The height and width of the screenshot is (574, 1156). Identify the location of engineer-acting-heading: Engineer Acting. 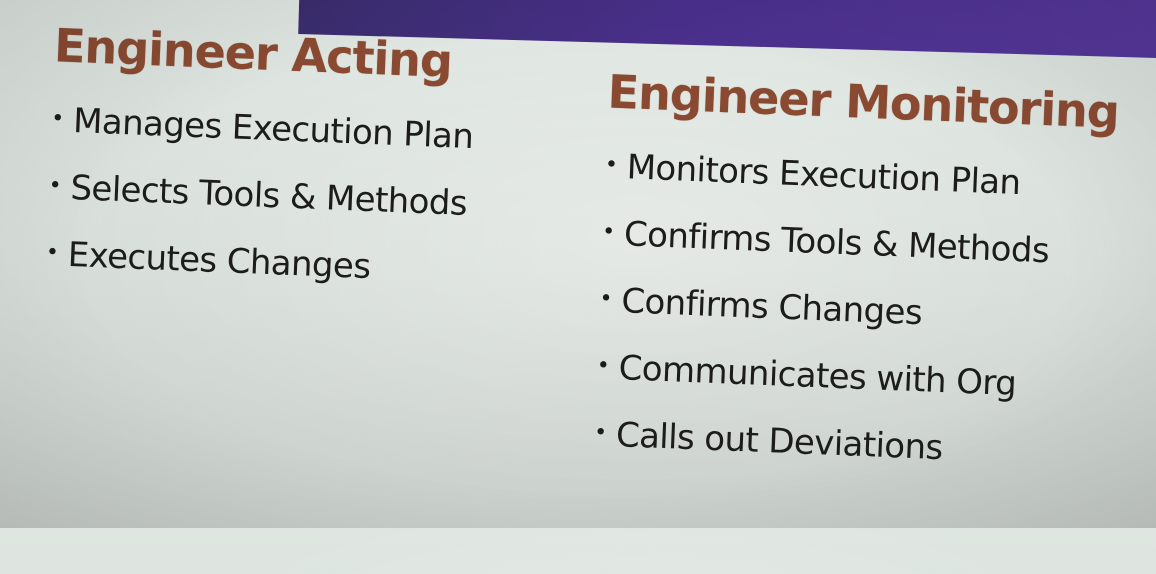
(253, 53).